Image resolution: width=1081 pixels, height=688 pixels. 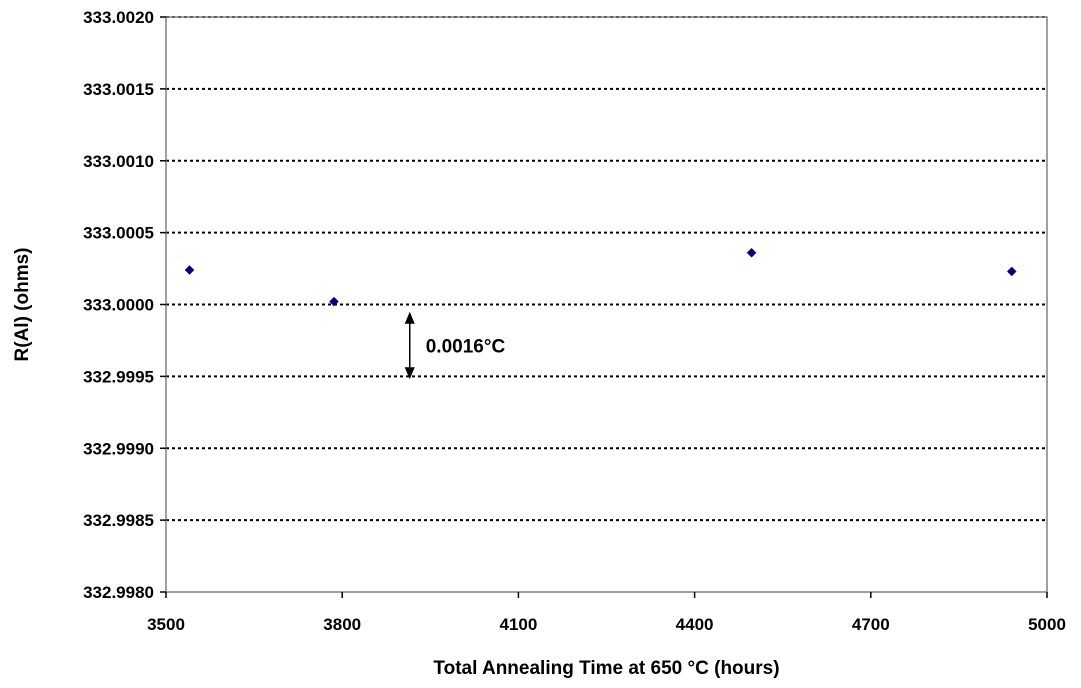 What do you see at coordinates (118, 89) in the screenshot?
I see `y-tick-label: 333.0015` at bounding box center [118, 89].